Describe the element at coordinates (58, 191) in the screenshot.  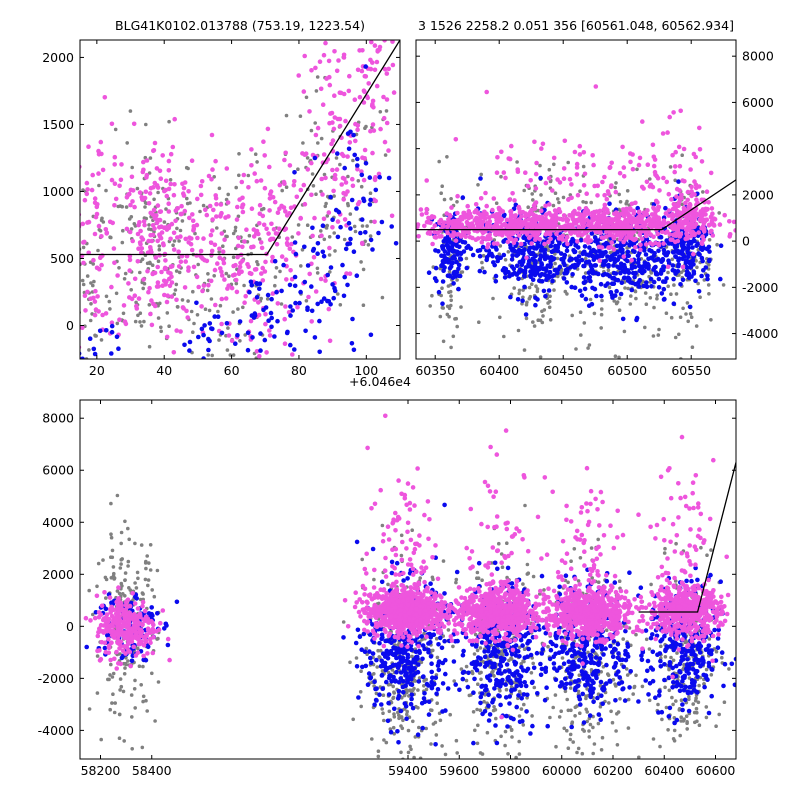
I see `y-tick-label: 1000` at that location.